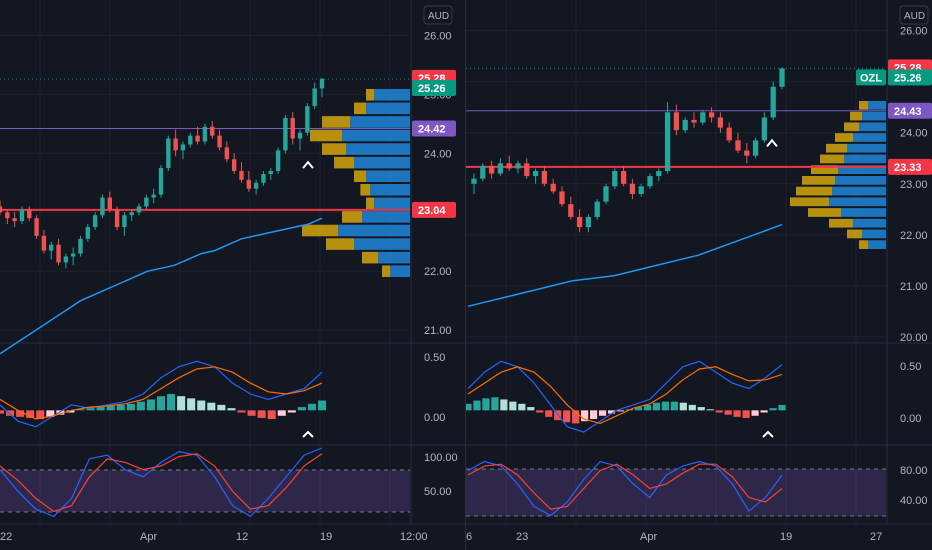 This screenshot has width=932, height=550. I want to click on panel-divider, so click(465, 275).